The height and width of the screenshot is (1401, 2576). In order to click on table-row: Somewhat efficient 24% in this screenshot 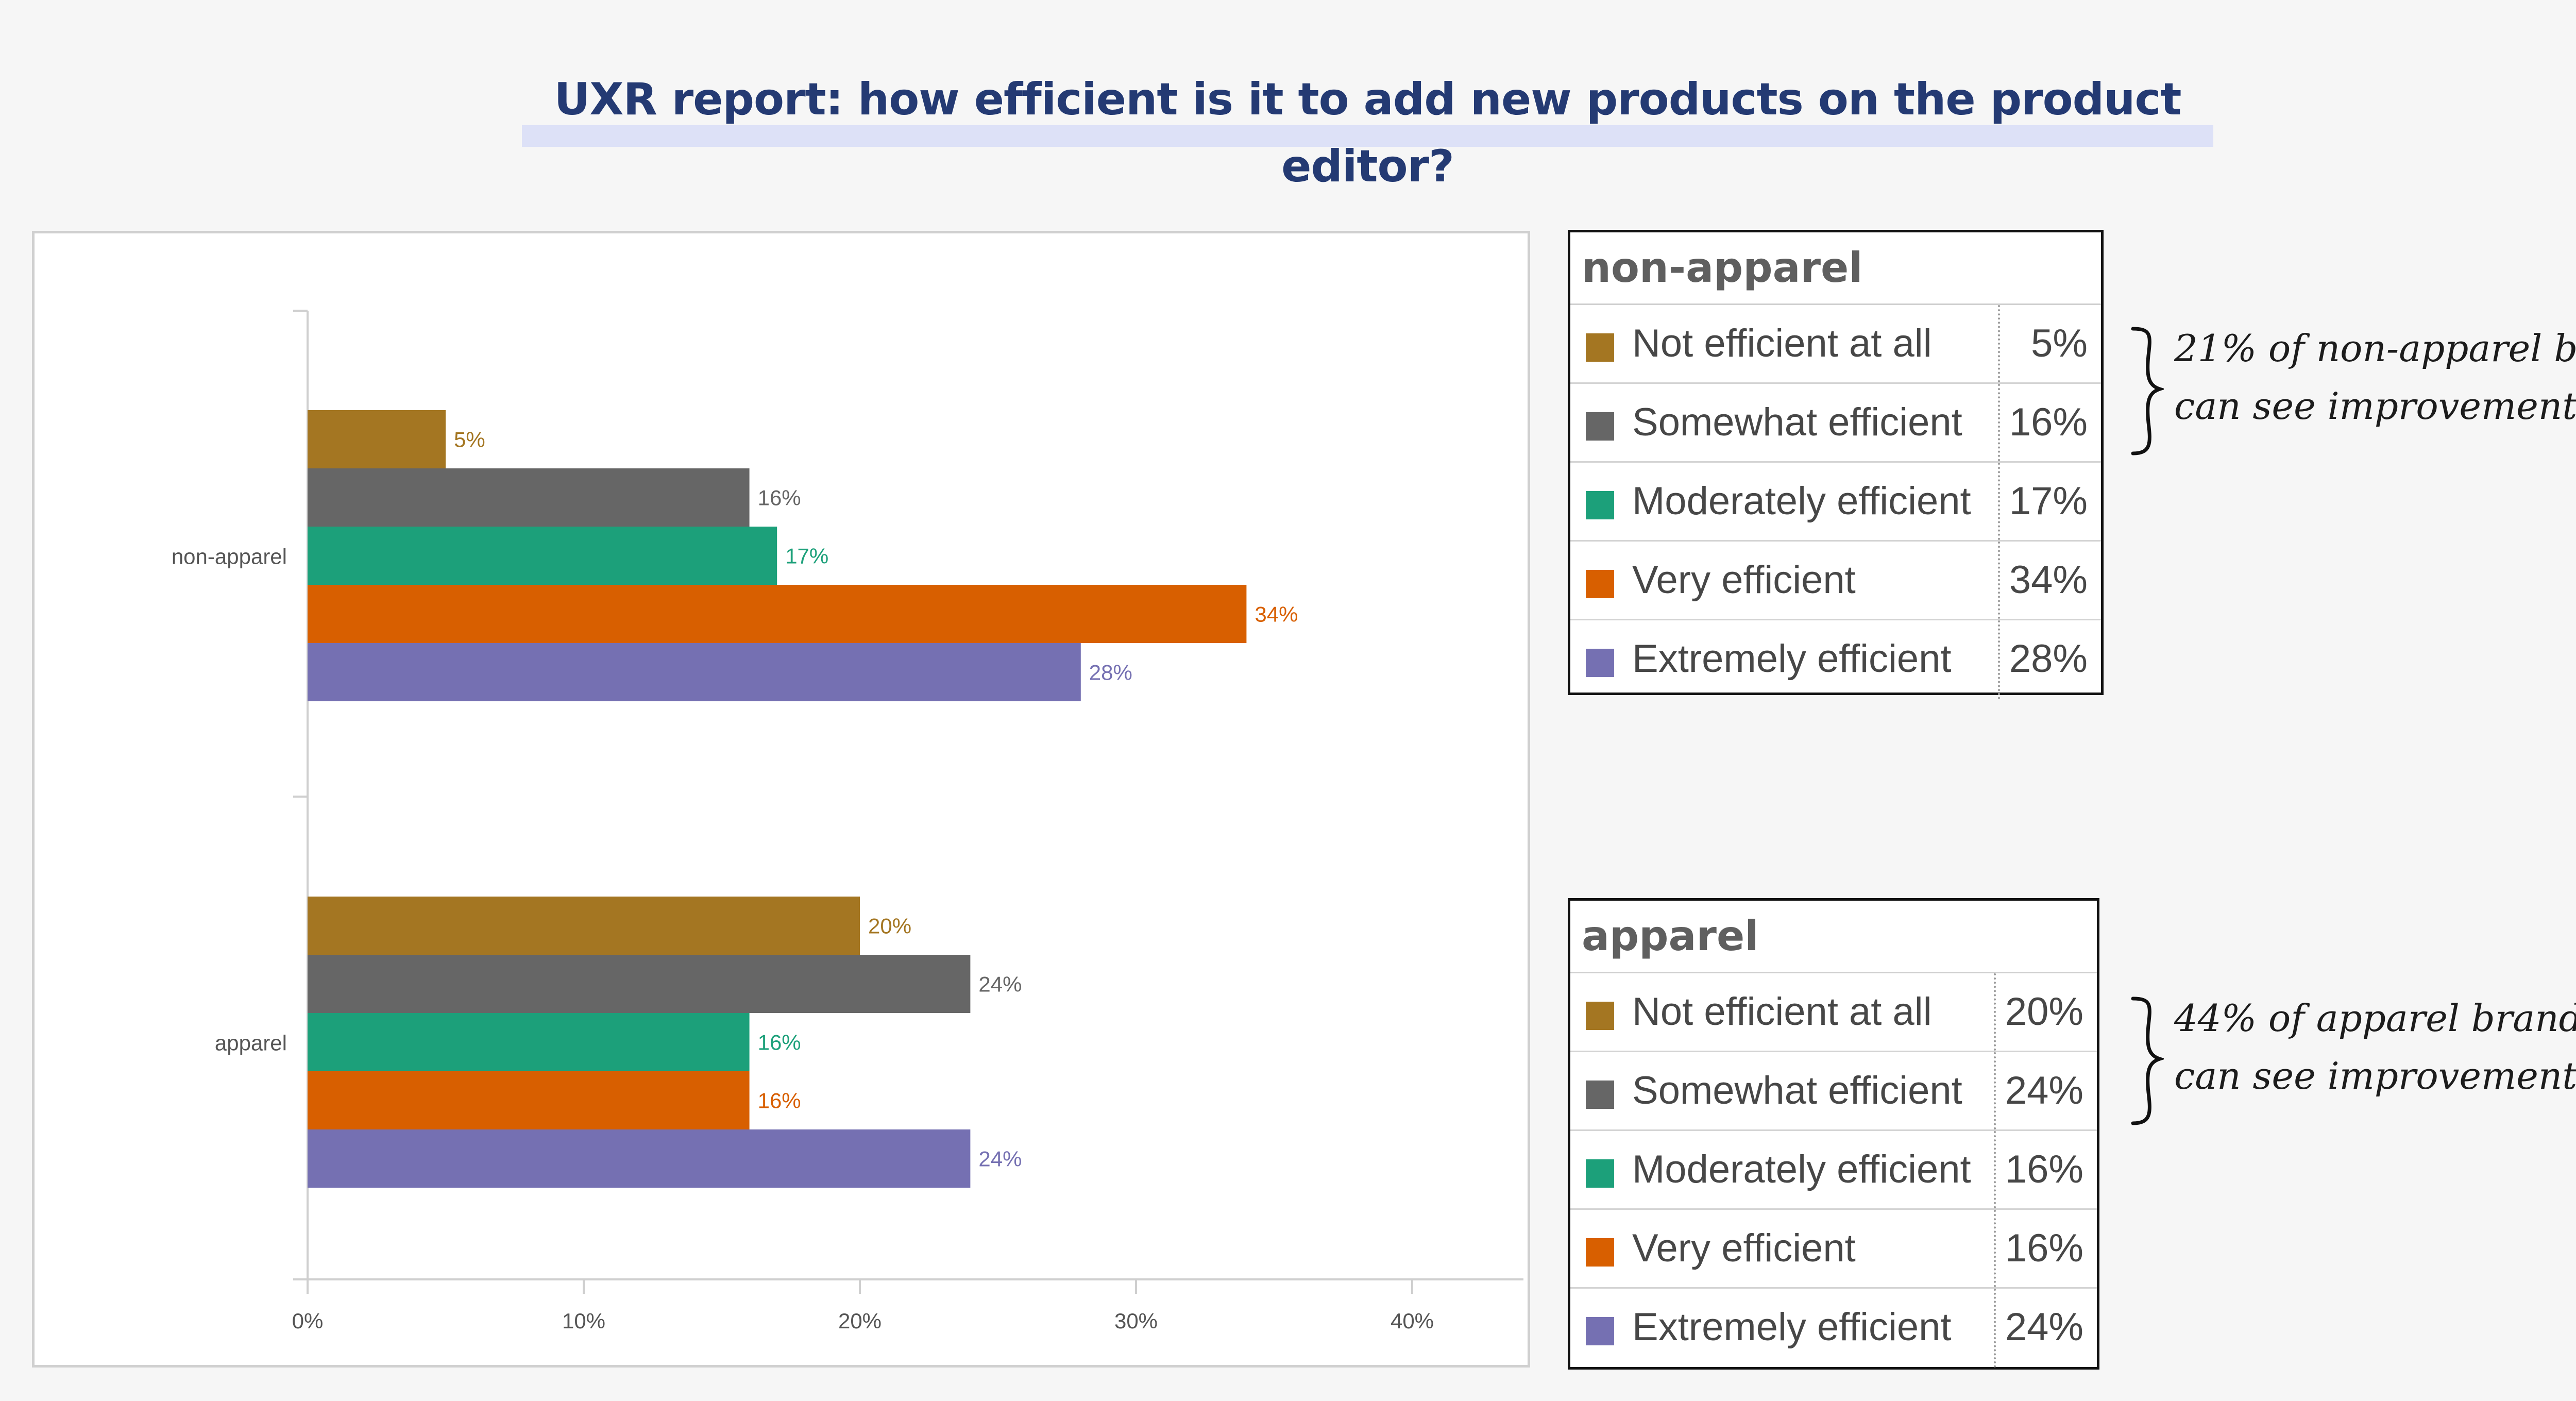, I will do `click(1833, 1091)`.